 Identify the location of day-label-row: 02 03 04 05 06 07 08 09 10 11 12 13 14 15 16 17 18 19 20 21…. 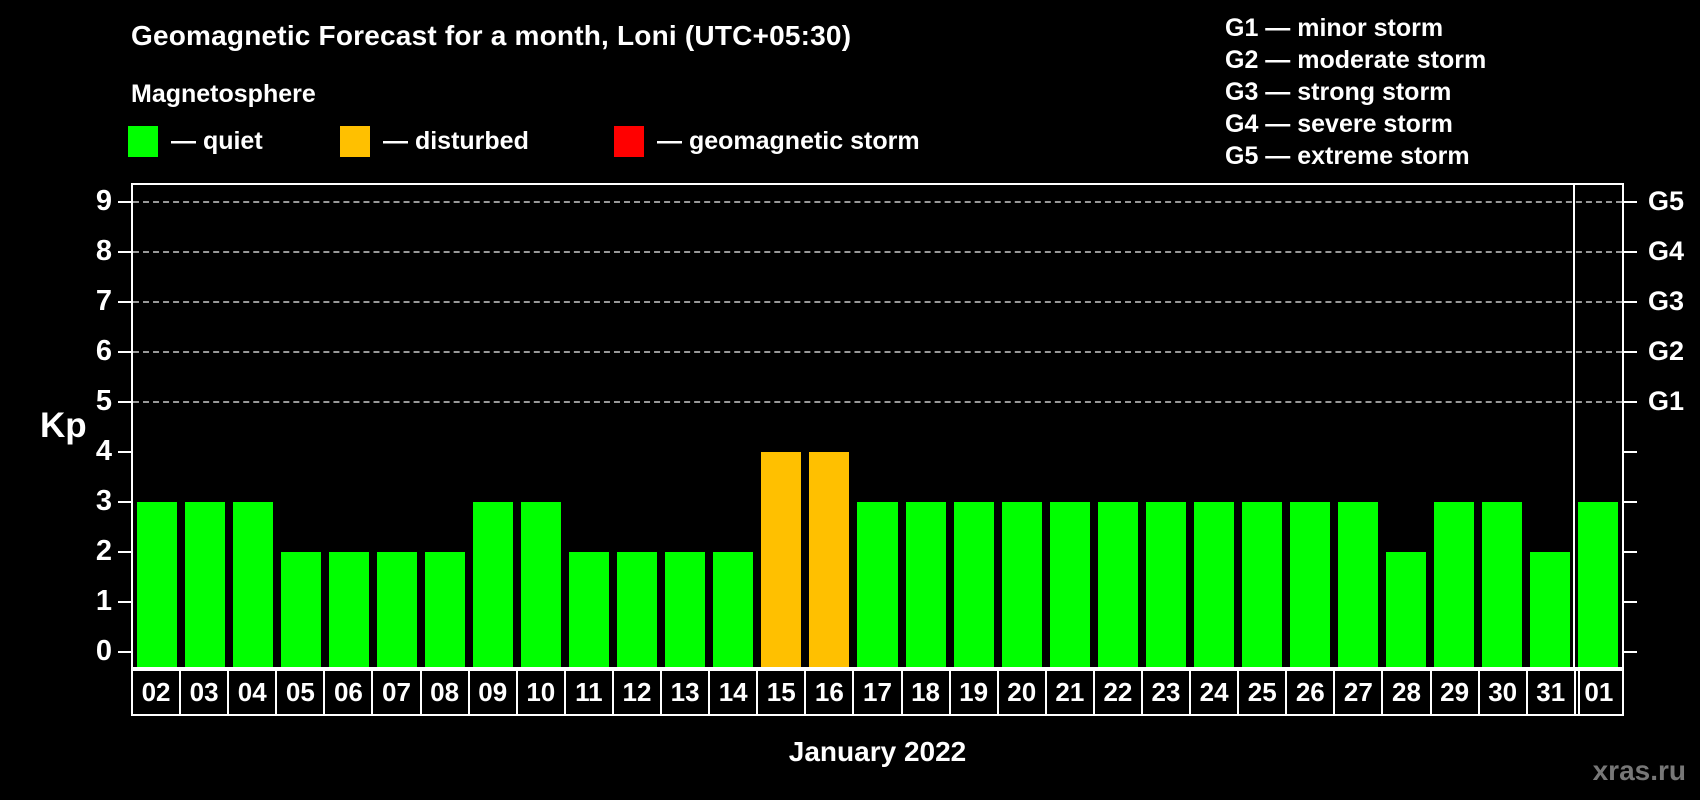
(877, 692).